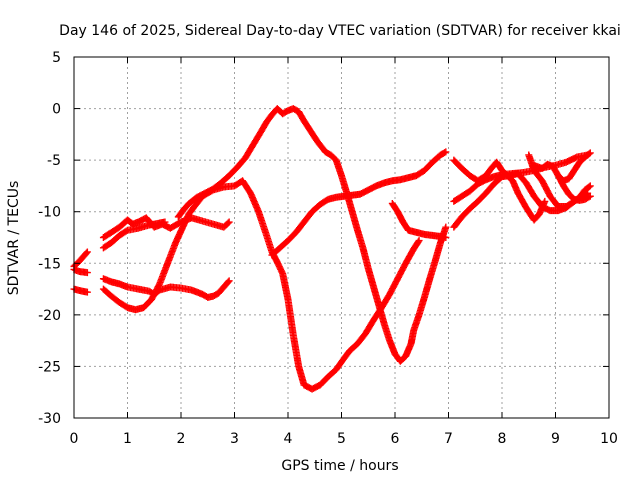 The height and width of the screenshot is (480, 640). I want to click on y-tick-label: -15, so click(49, 264).